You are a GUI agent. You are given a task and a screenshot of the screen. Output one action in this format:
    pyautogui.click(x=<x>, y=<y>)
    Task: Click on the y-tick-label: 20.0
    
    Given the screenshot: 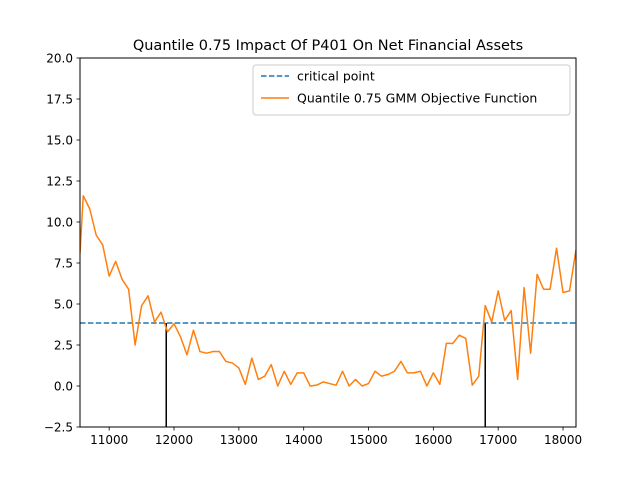 What is the action you would take?
    pyautogui.click(x=59, y=58)
    